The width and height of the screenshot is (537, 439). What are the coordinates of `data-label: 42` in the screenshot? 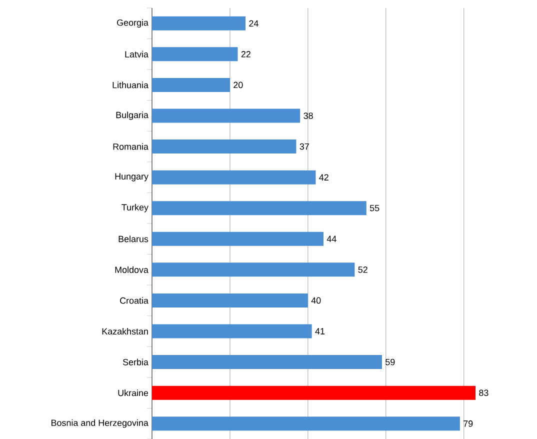 It's located at (323, 177).